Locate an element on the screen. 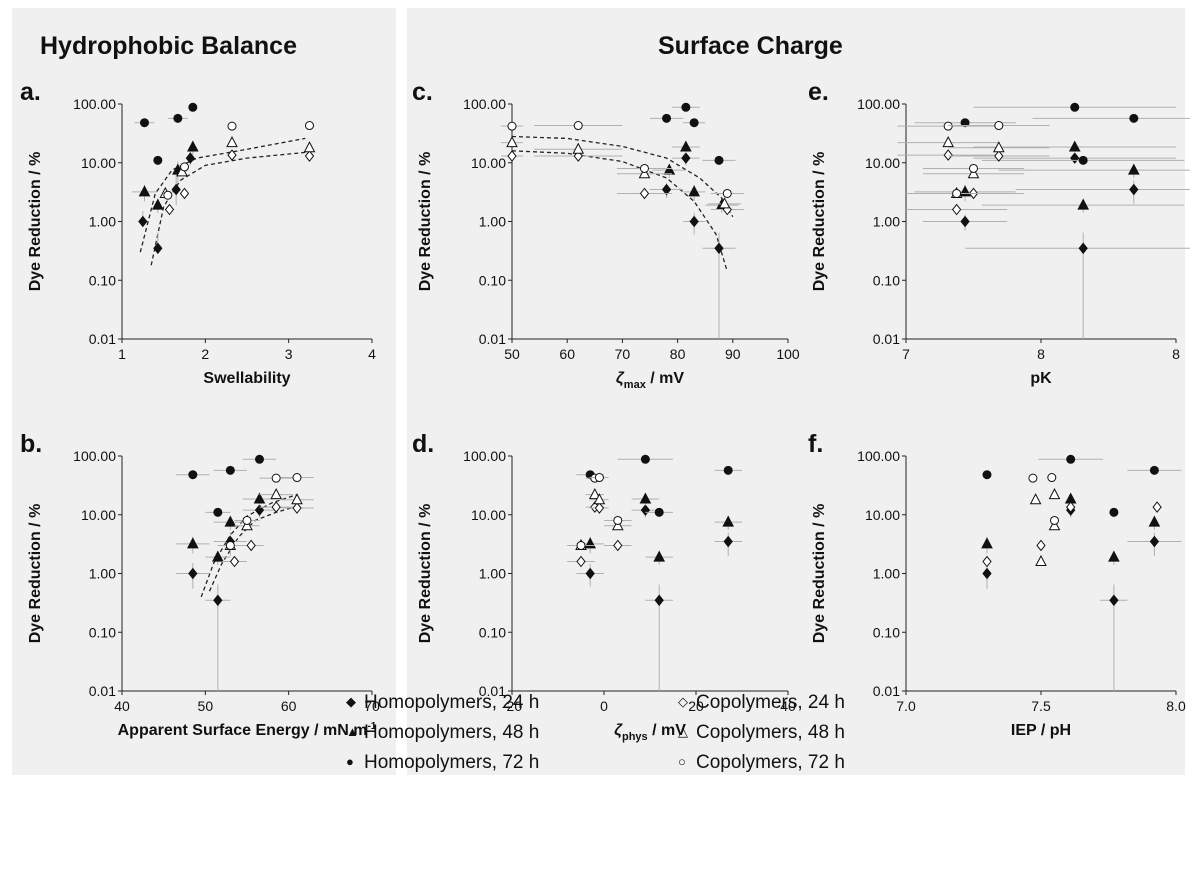  y-tick-label: 0.01 is located at coordinates (886, 339).